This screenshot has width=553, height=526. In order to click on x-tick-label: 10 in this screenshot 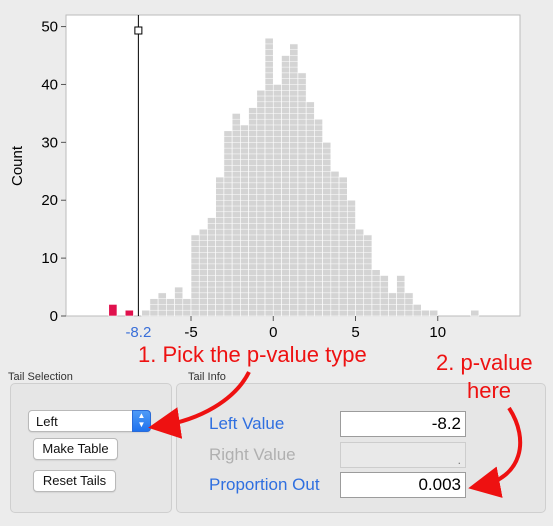, I will do `click(437, 332)`.